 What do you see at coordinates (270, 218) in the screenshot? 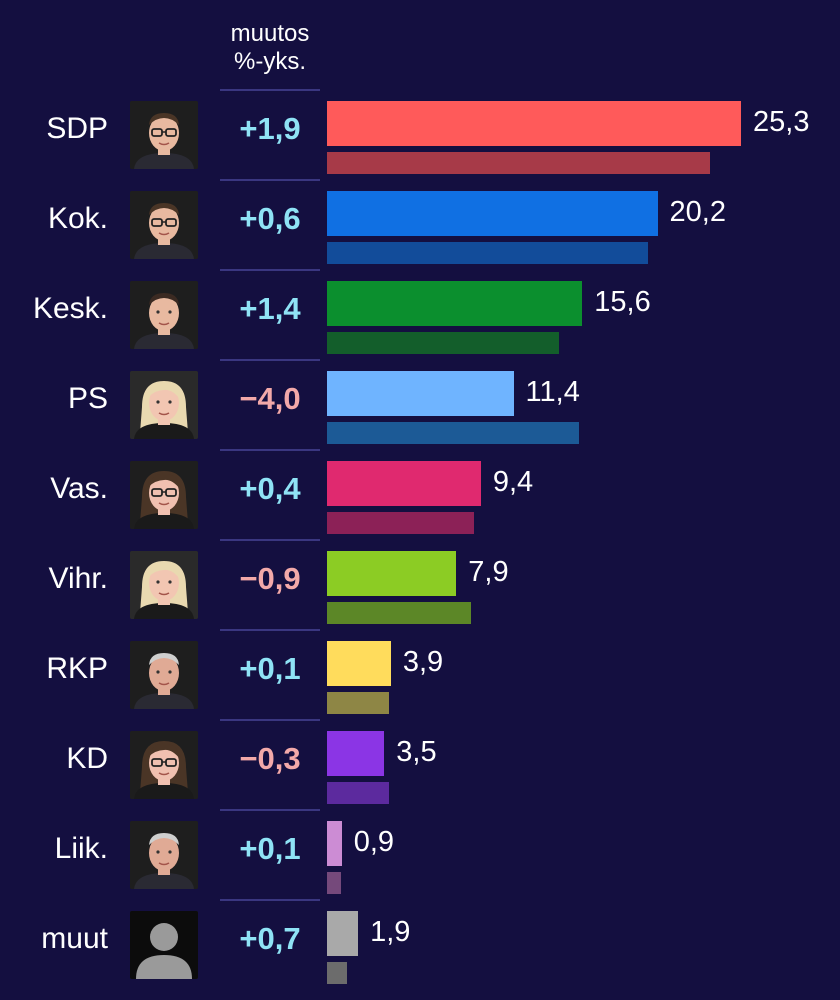
I see `change-value: +0,6` at bounding box center [270, 218].